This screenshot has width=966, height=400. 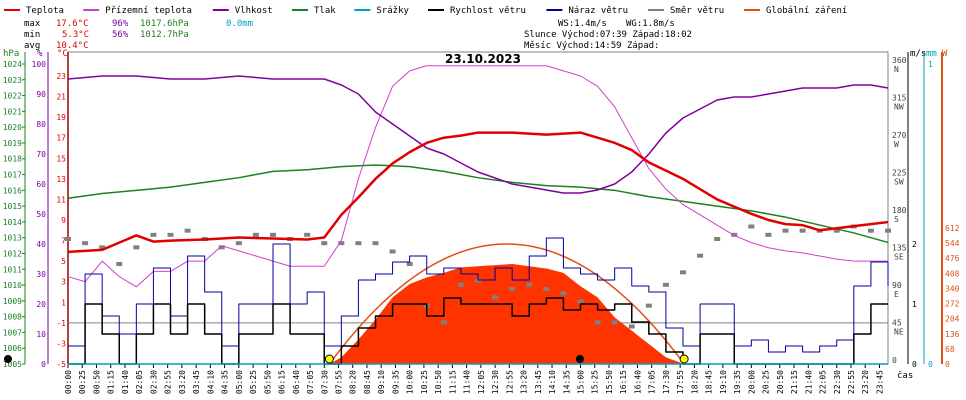 I want to click on stats-avg-label: avg, so click(x=32, y=46).